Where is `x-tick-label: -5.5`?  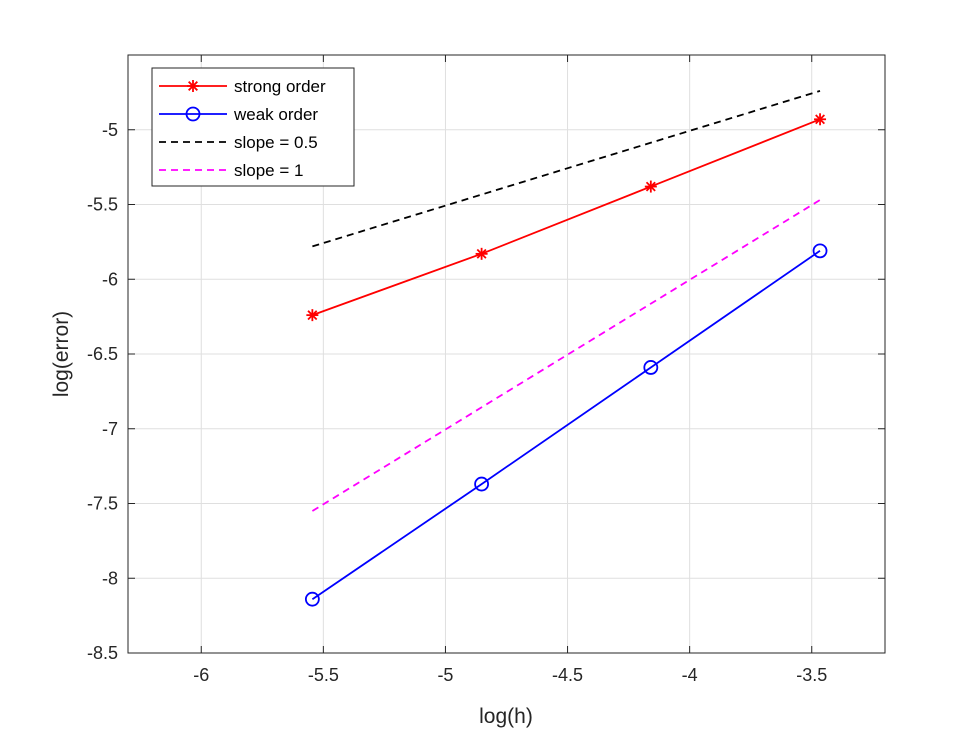
x-tick-label: -5.5 is located at coordinates (323, 675).